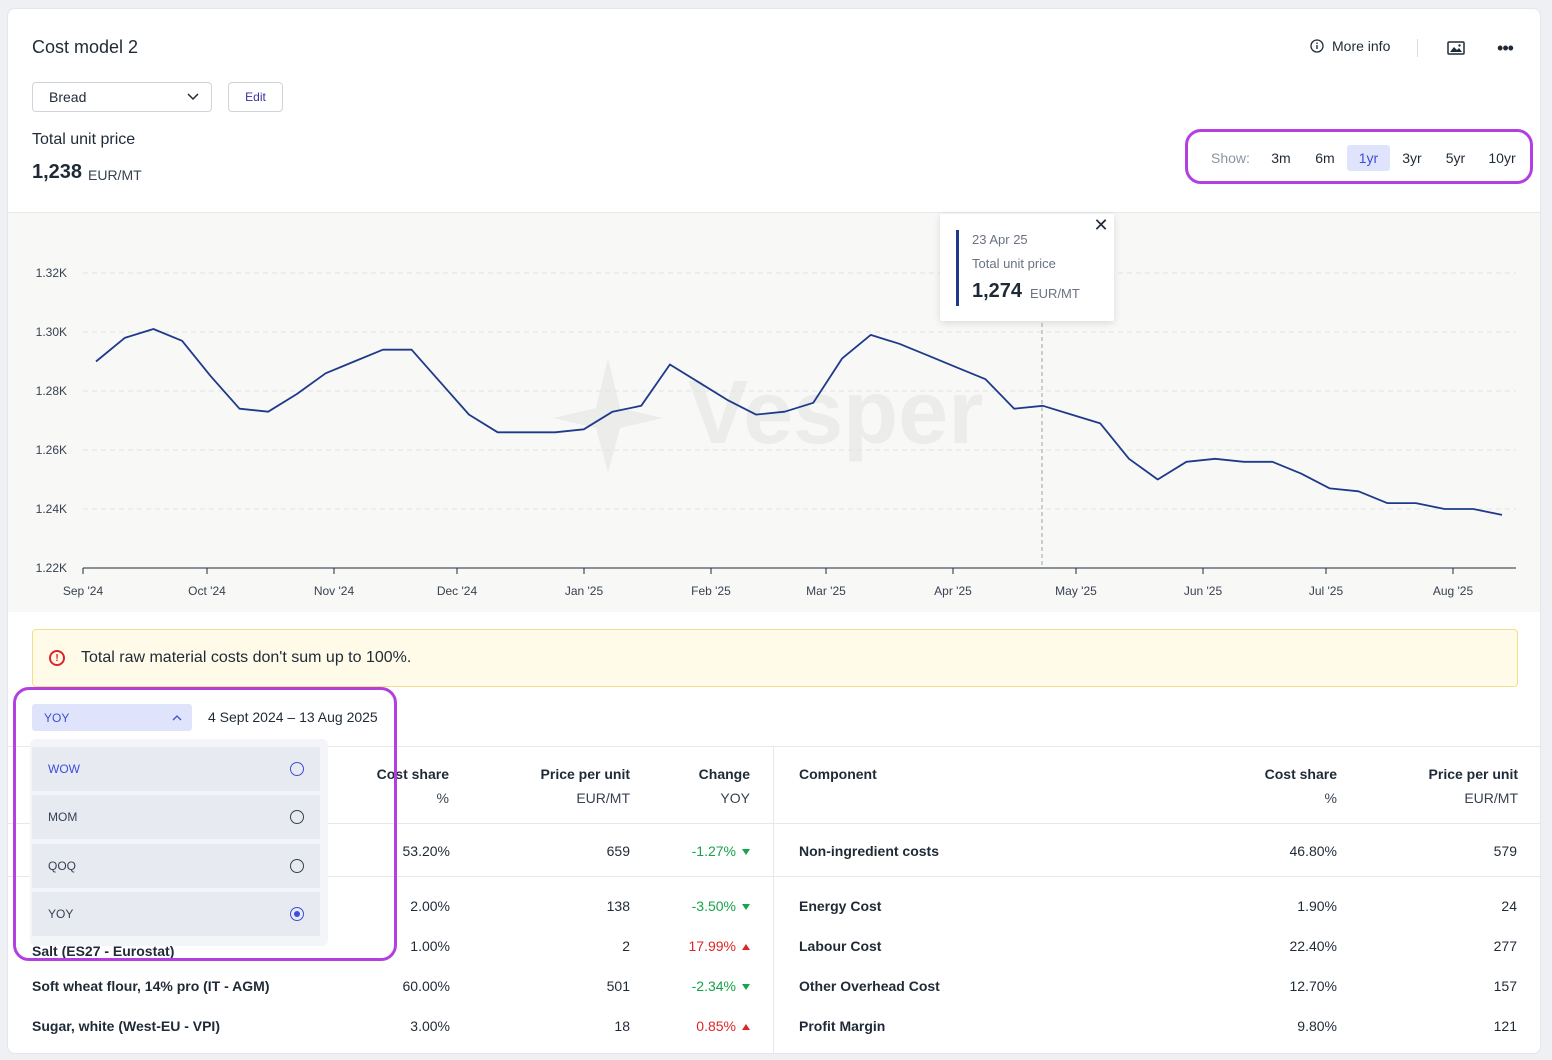  What do you see at coordinates (64, 769) in the screenshot?
I see `period-option-label: WOW` at bounding box center [64, 769].